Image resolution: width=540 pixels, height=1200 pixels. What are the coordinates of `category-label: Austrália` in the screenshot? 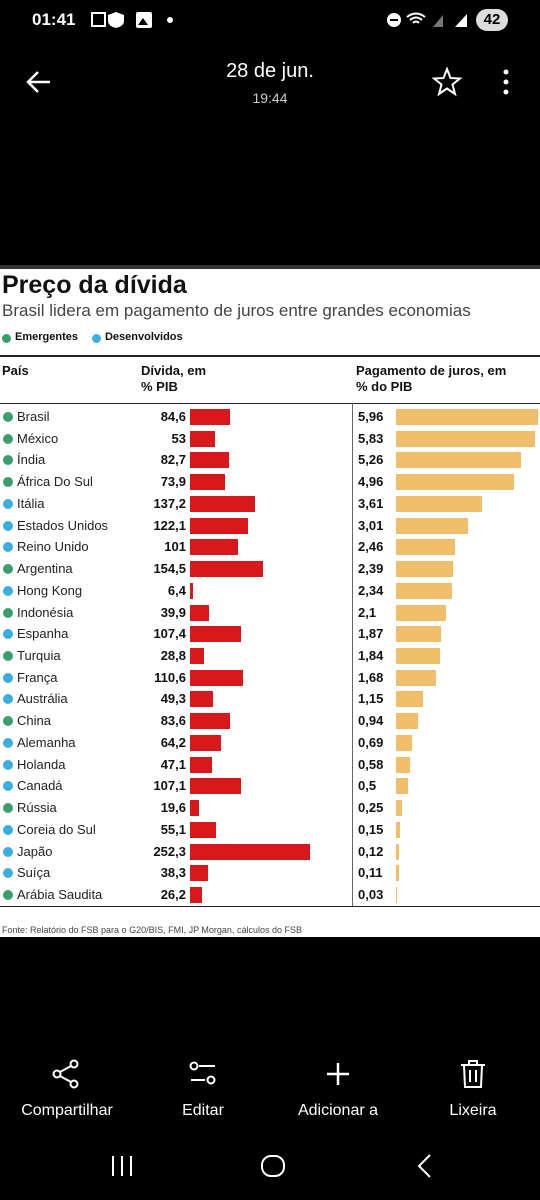 It's located at (42, 699).